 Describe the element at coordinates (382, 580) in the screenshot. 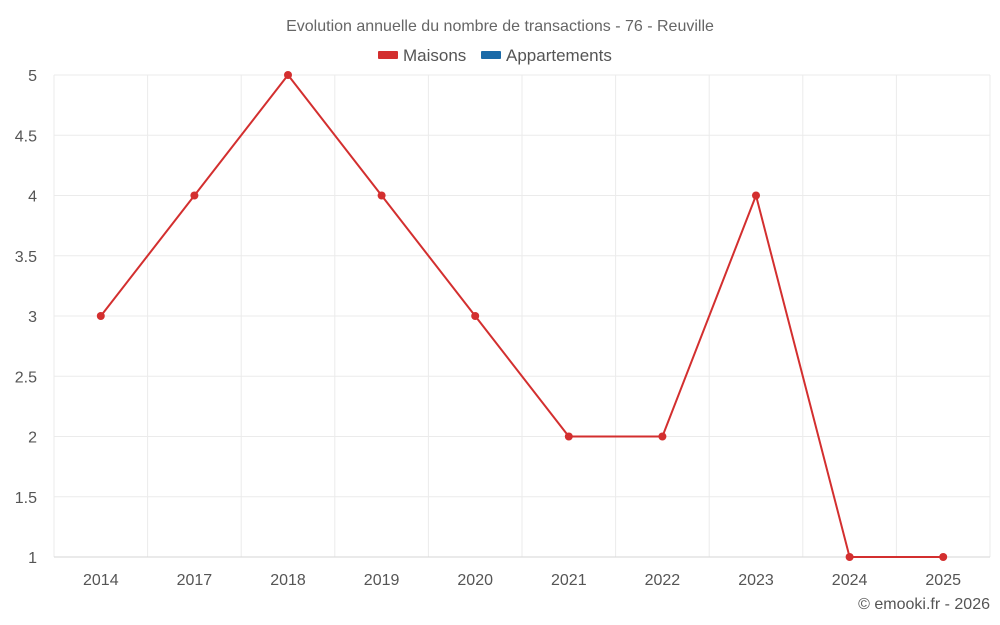

I see `x-tick-label: 2019` at that location.